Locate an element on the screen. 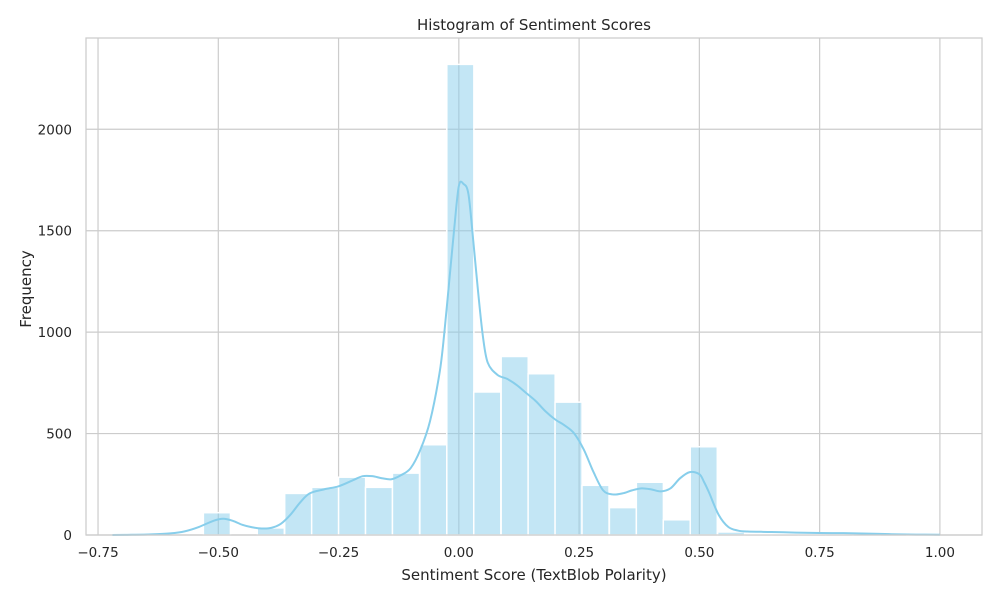  chart-title: Histogram of Sentiment Scores is located at coordinates (534, 25).